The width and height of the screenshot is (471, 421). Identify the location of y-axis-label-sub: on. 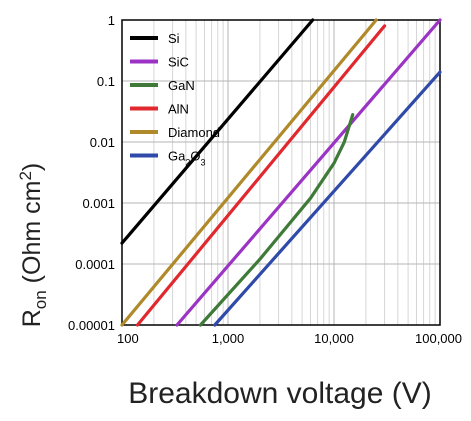
(40, 299).